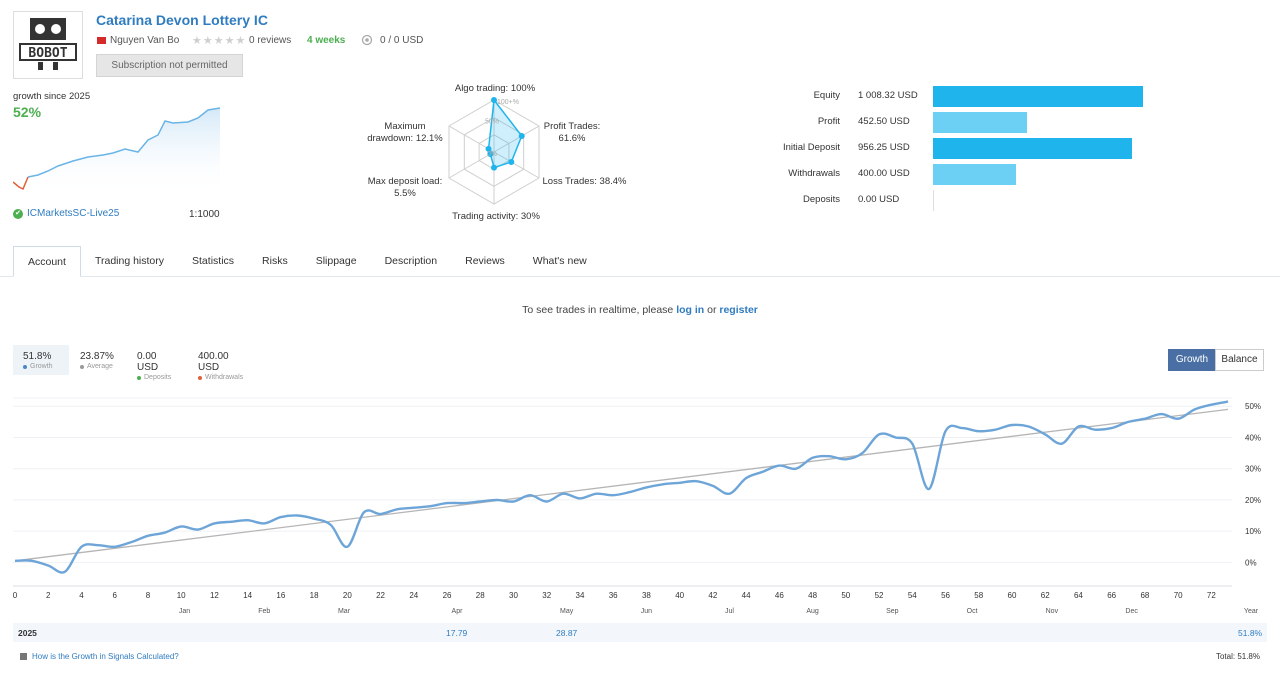 Image resolution: width=1280 pixels, height=677 pixels. What do you see at coordinates (81, 595) in the screenshot?
I see `x-tick-label: 4` at bounding box center [81, 595].